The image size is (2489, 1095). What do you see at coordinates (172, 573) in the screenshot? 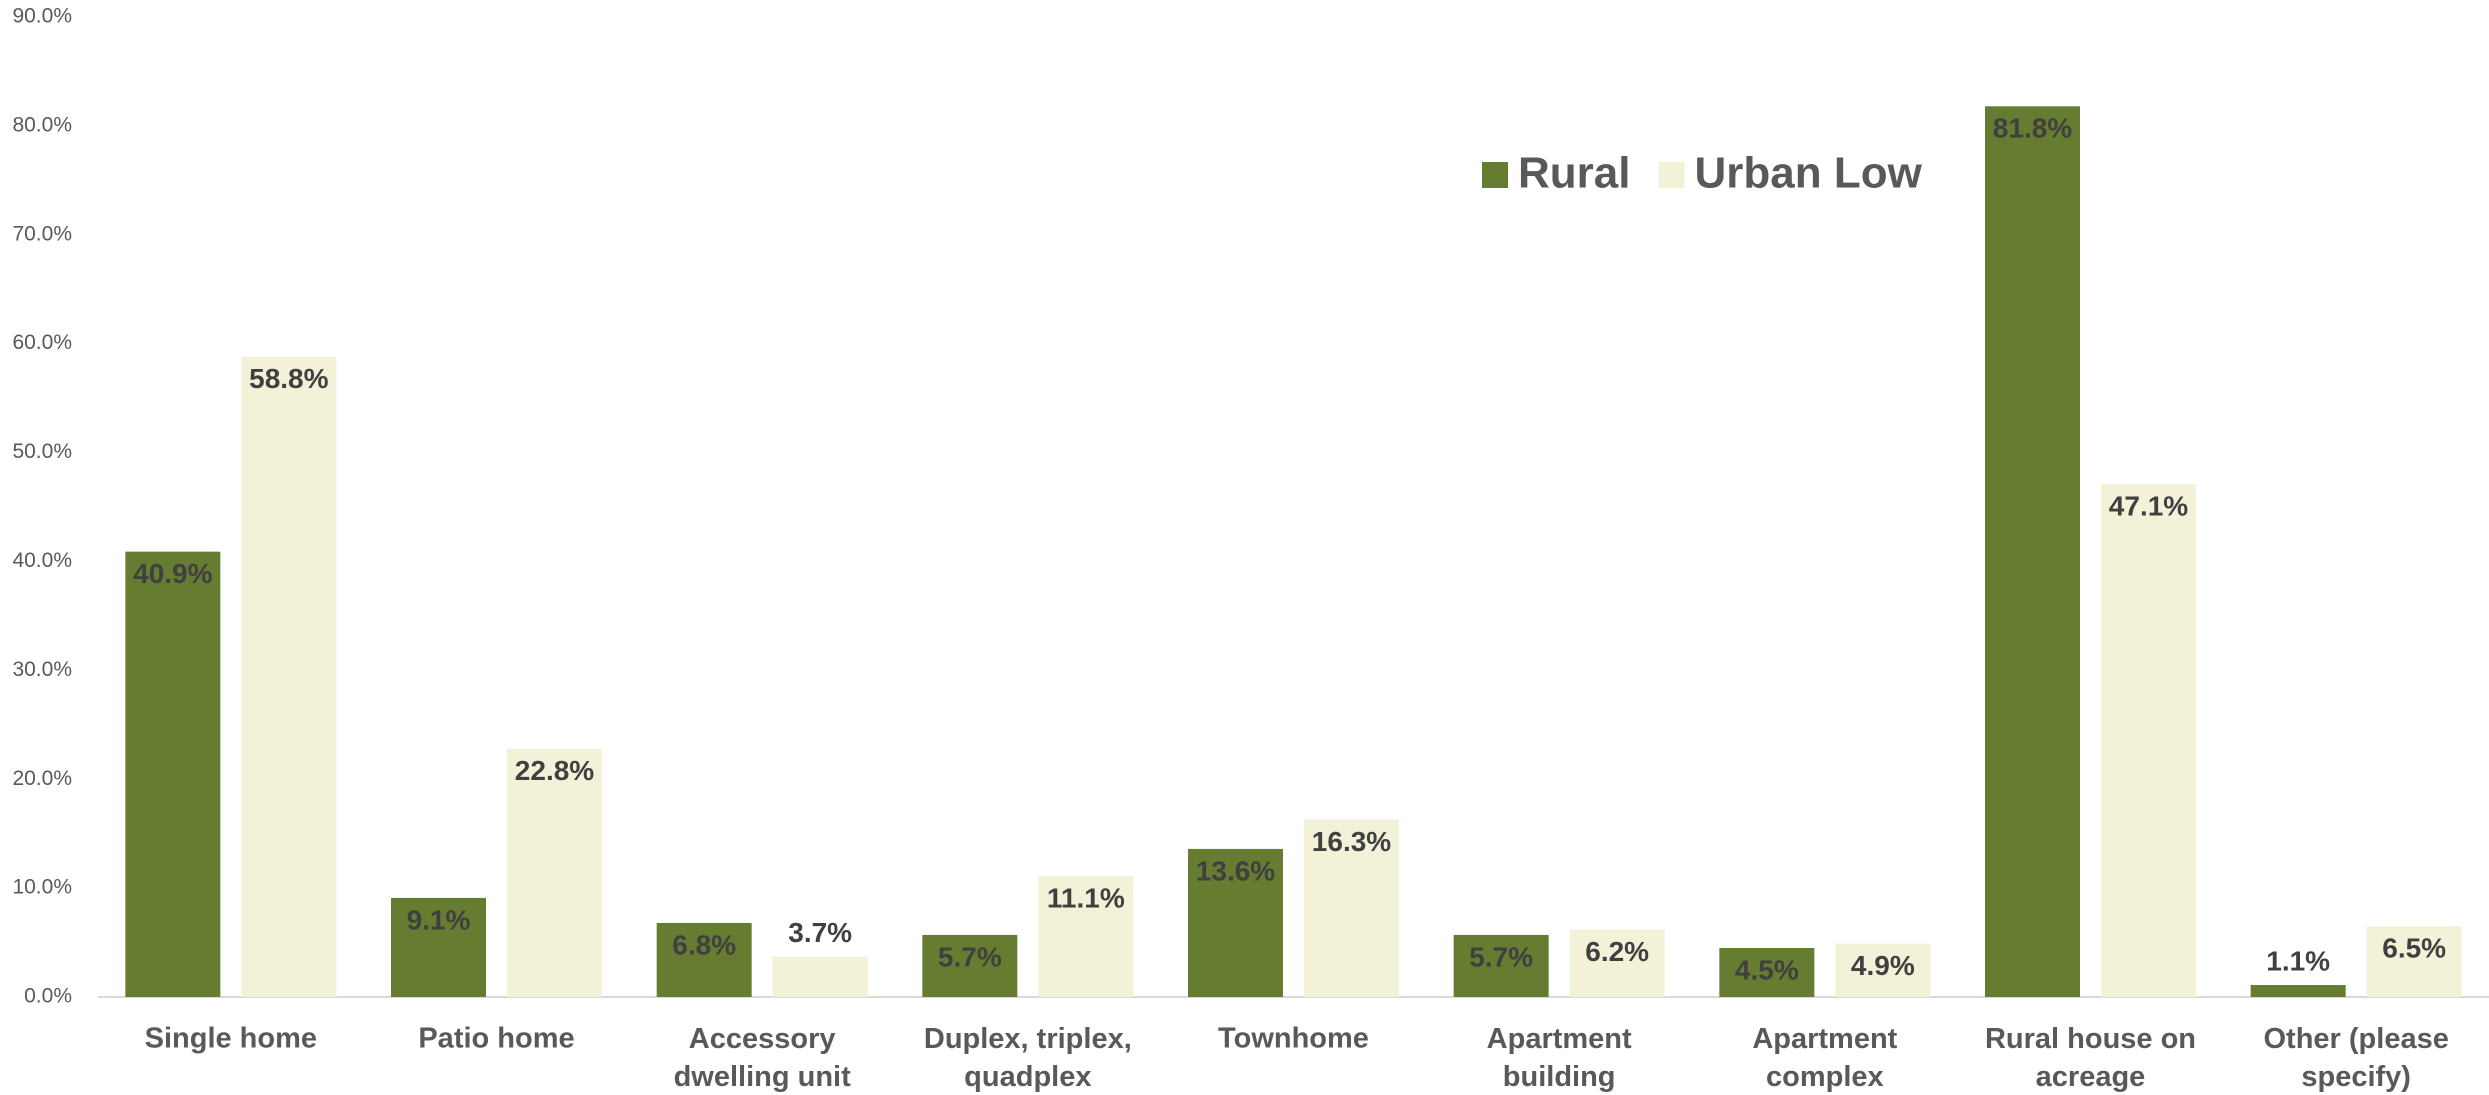
I see `data-label: 40.9%` at bounding box center [172, 573].